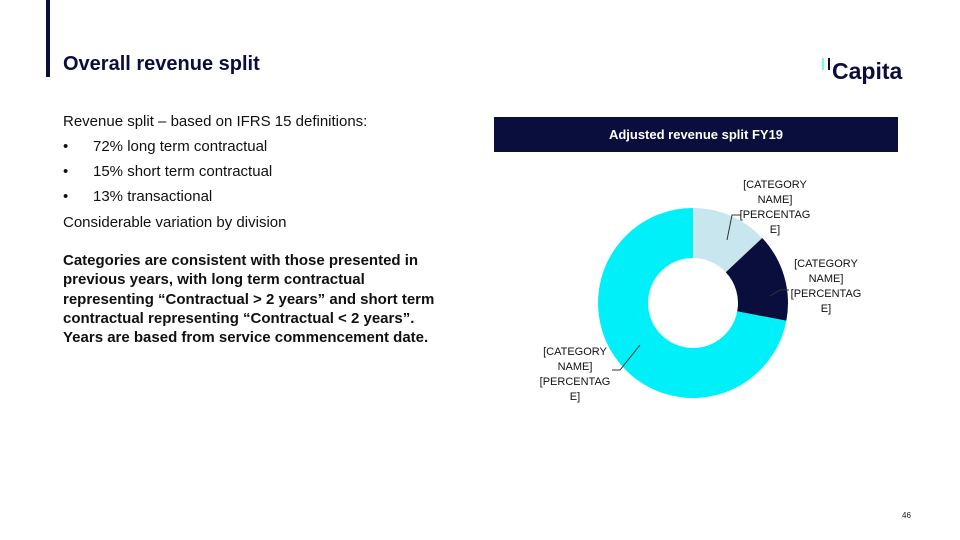  I want to click on note: Considerable variation by division, so click(175, 222).